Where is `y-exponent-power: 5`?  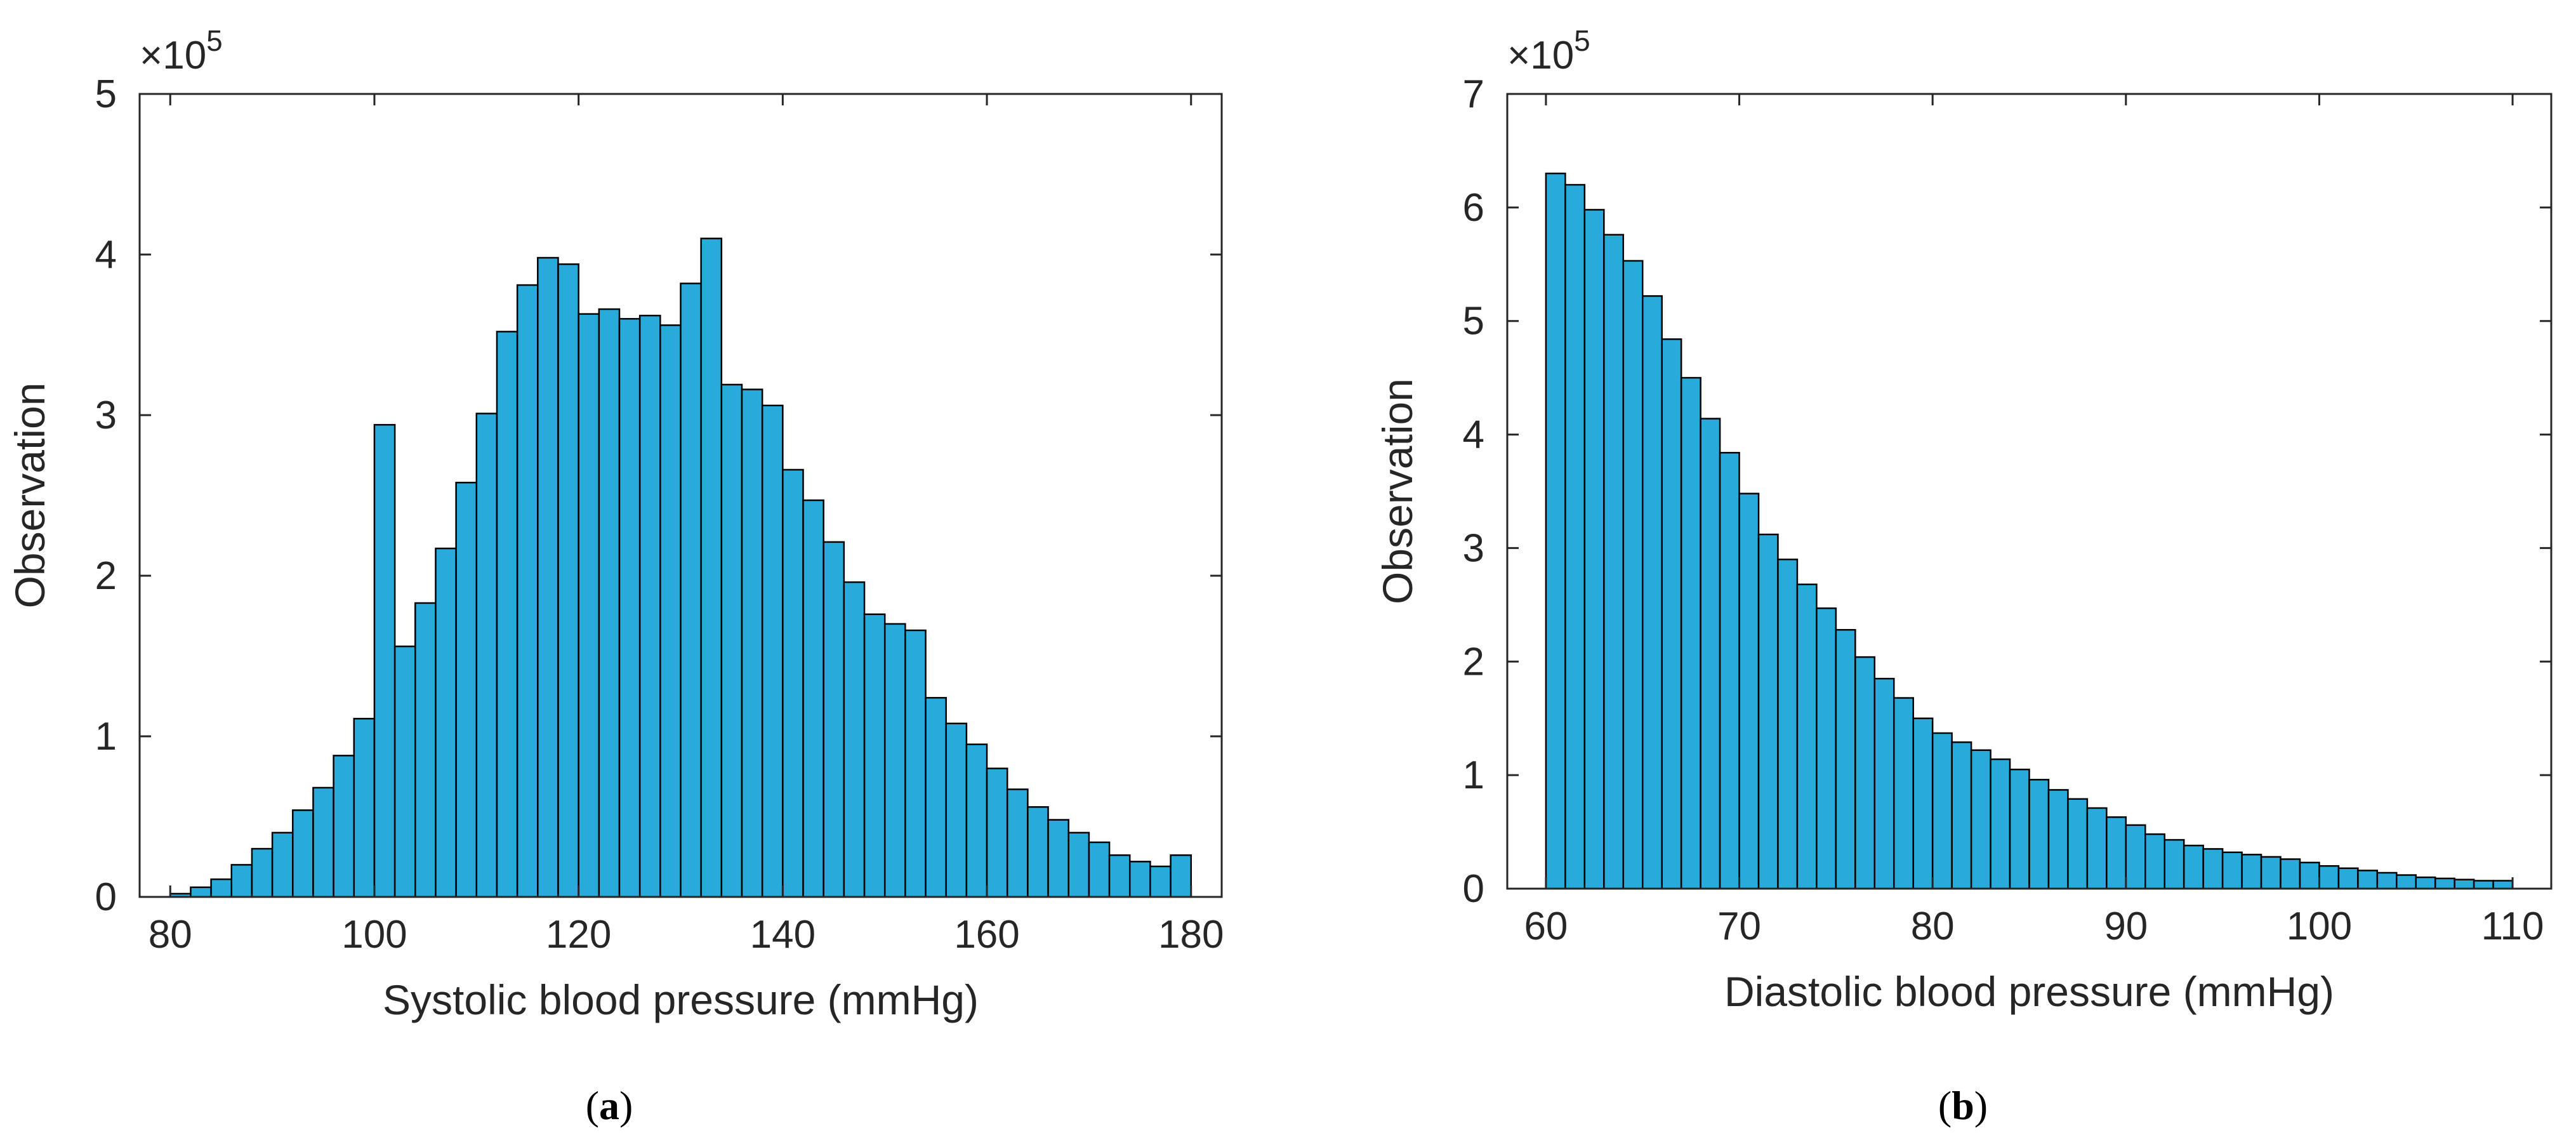 y-exponent-power: 5 is located at coordinates (214, 40).